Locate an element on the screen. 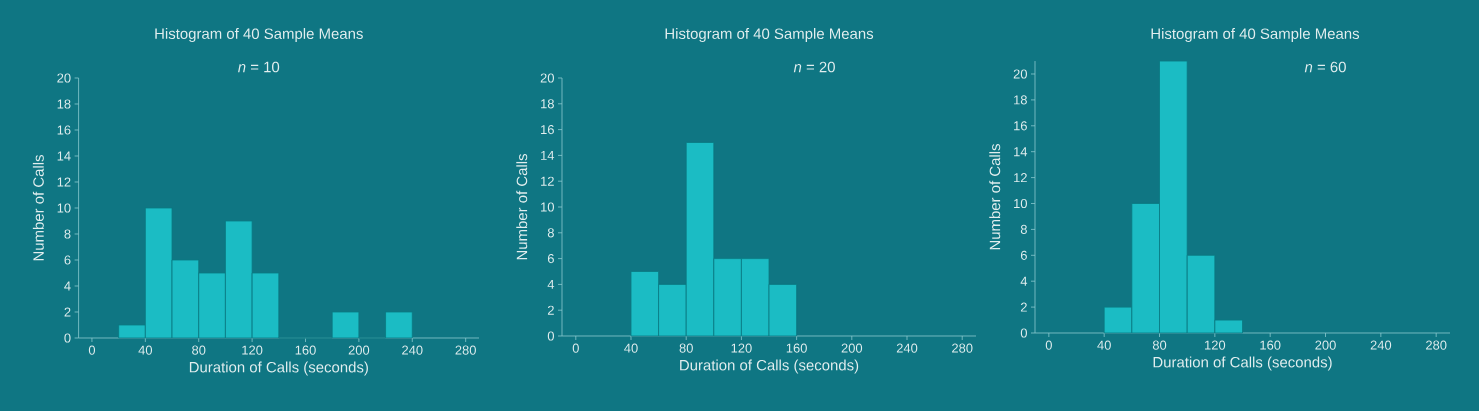  chart-subtitle: n = 60 is located at coordinates (1325, 67).